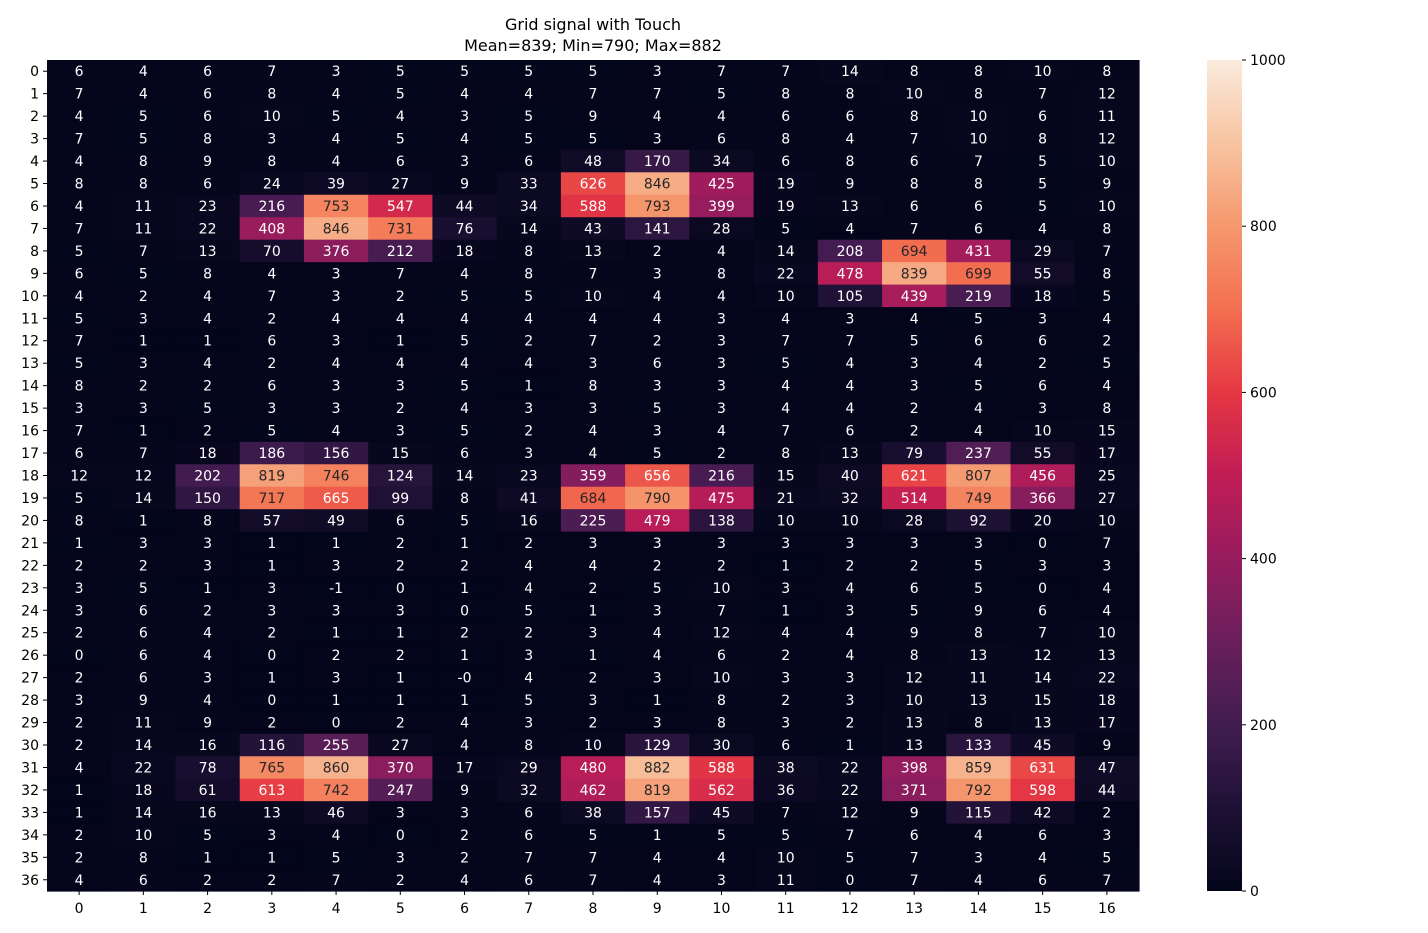 This screenshot has width=1428, height=933. I want to click on cell-value-label: 16, so click(529, 521).